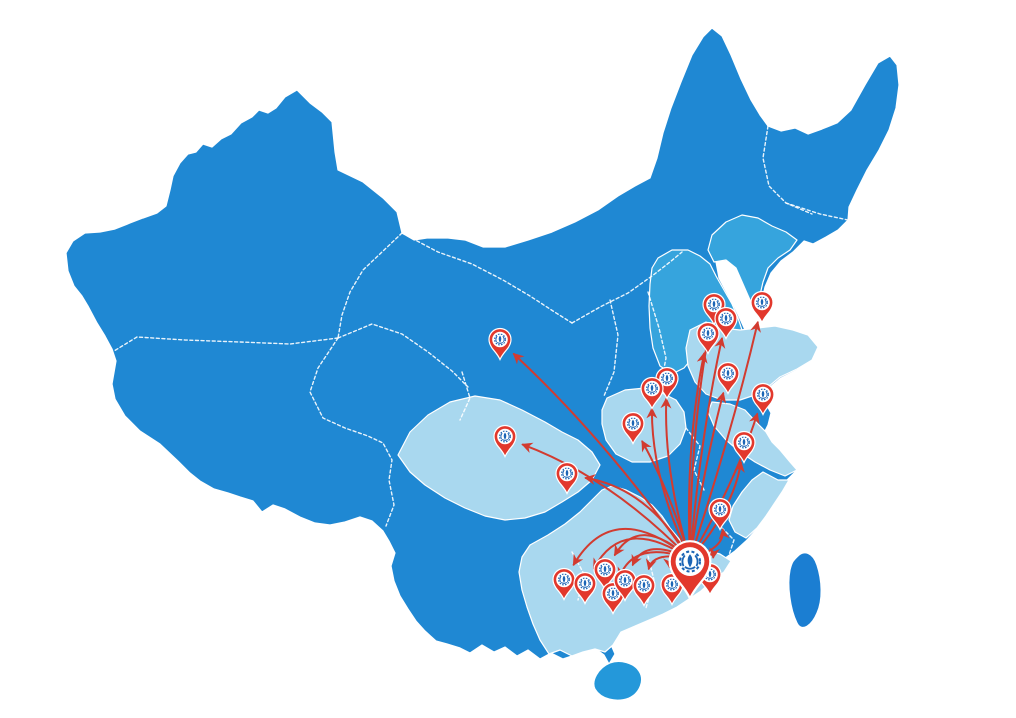  I want to click on region-sichuan-chongqing, so click(499, 458).